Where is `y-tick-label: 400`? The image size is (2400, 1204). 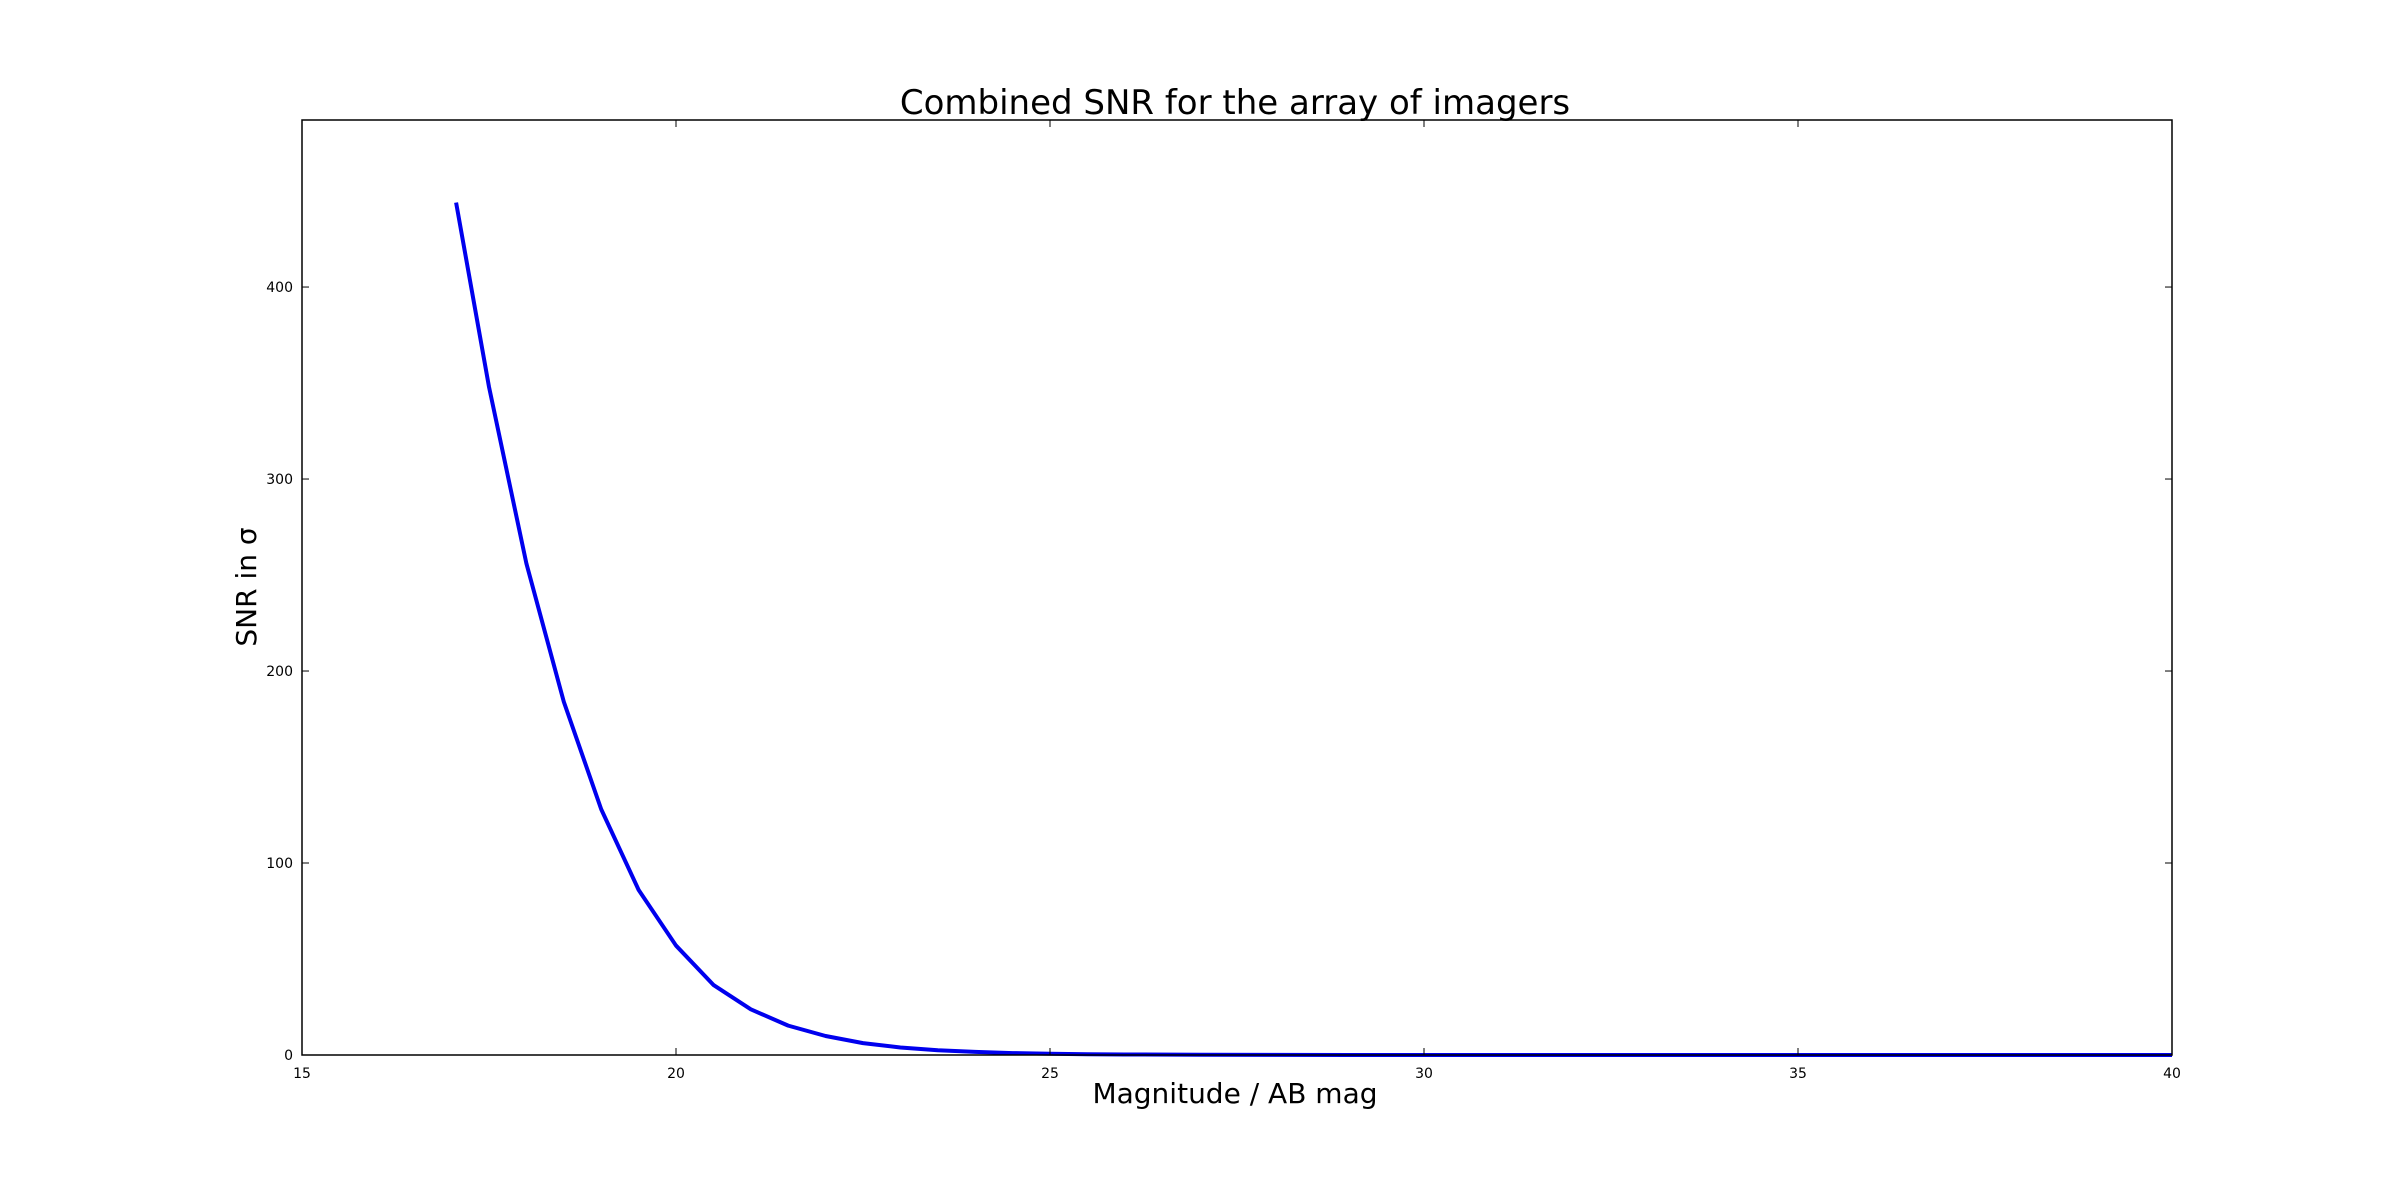
y-tick-label: 400 is located at coordinates (279, 288).